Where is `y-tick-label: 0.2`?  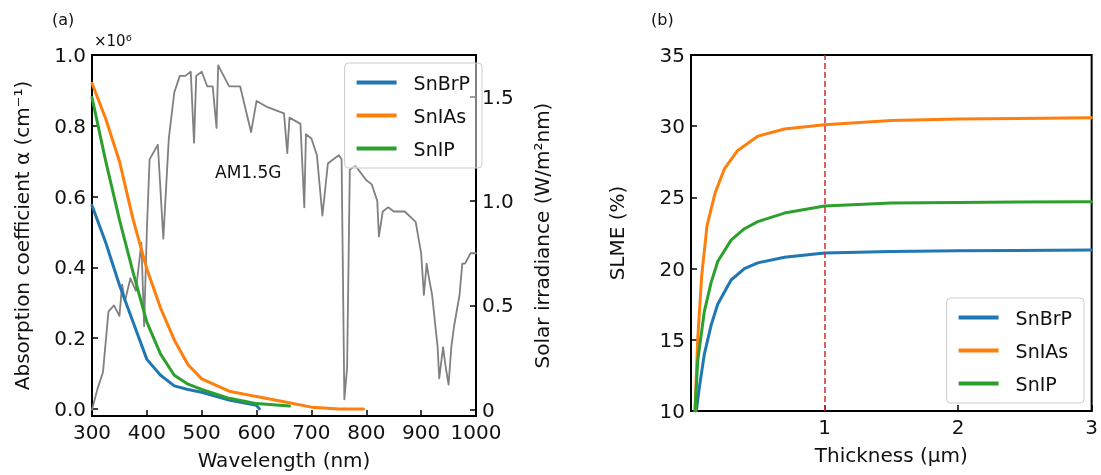 y-tick-label: 0.2 is located at coordinates (70, 338).